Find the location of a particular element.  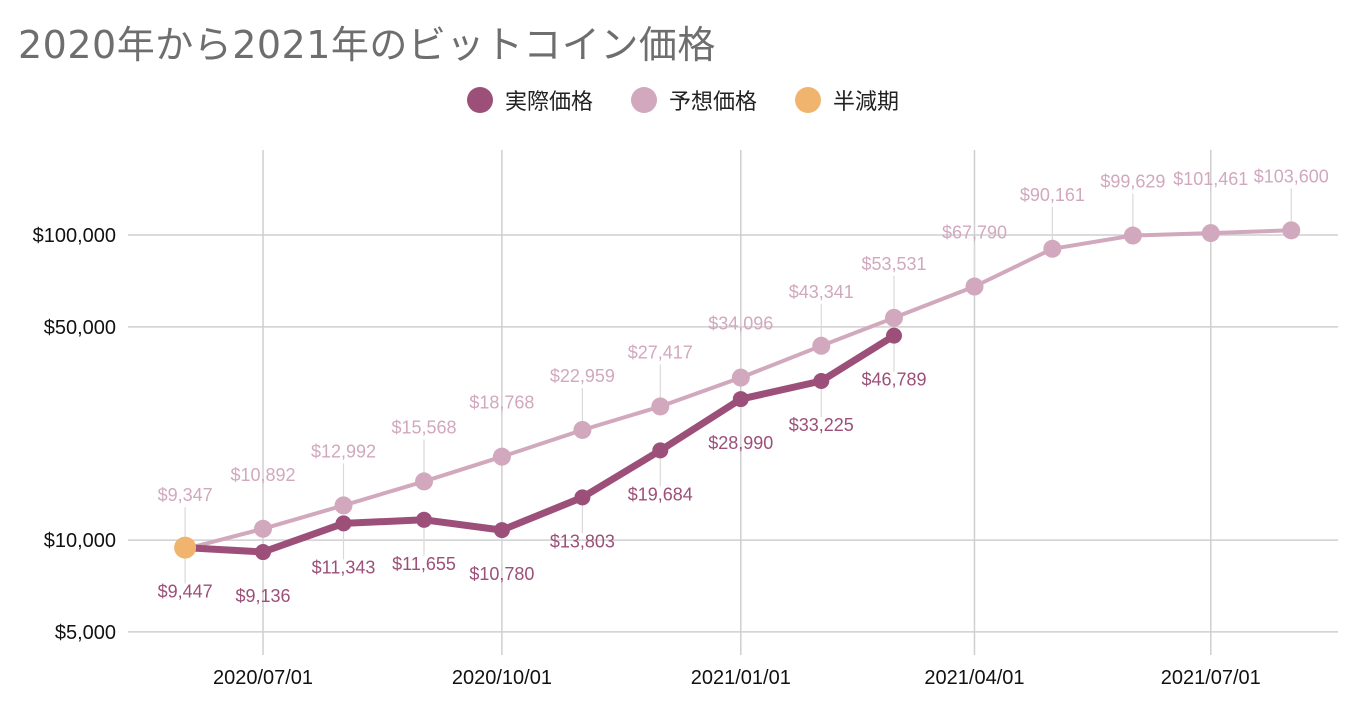

y-tick-label: $100,000 is located at coordinates (74, 236).